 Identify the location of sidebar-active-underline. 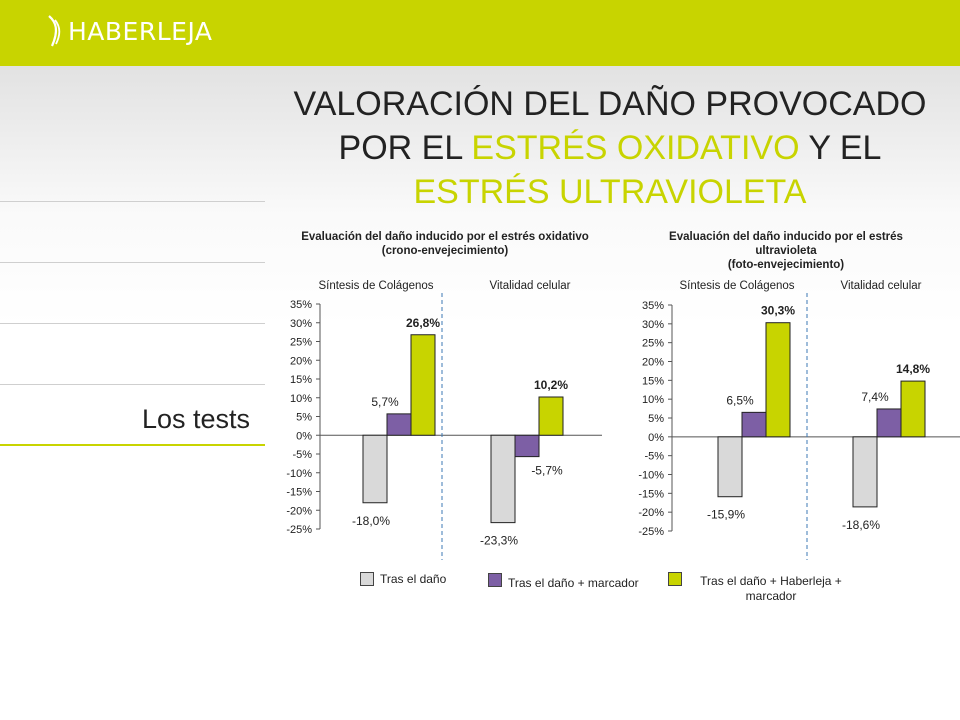
(132, 445).